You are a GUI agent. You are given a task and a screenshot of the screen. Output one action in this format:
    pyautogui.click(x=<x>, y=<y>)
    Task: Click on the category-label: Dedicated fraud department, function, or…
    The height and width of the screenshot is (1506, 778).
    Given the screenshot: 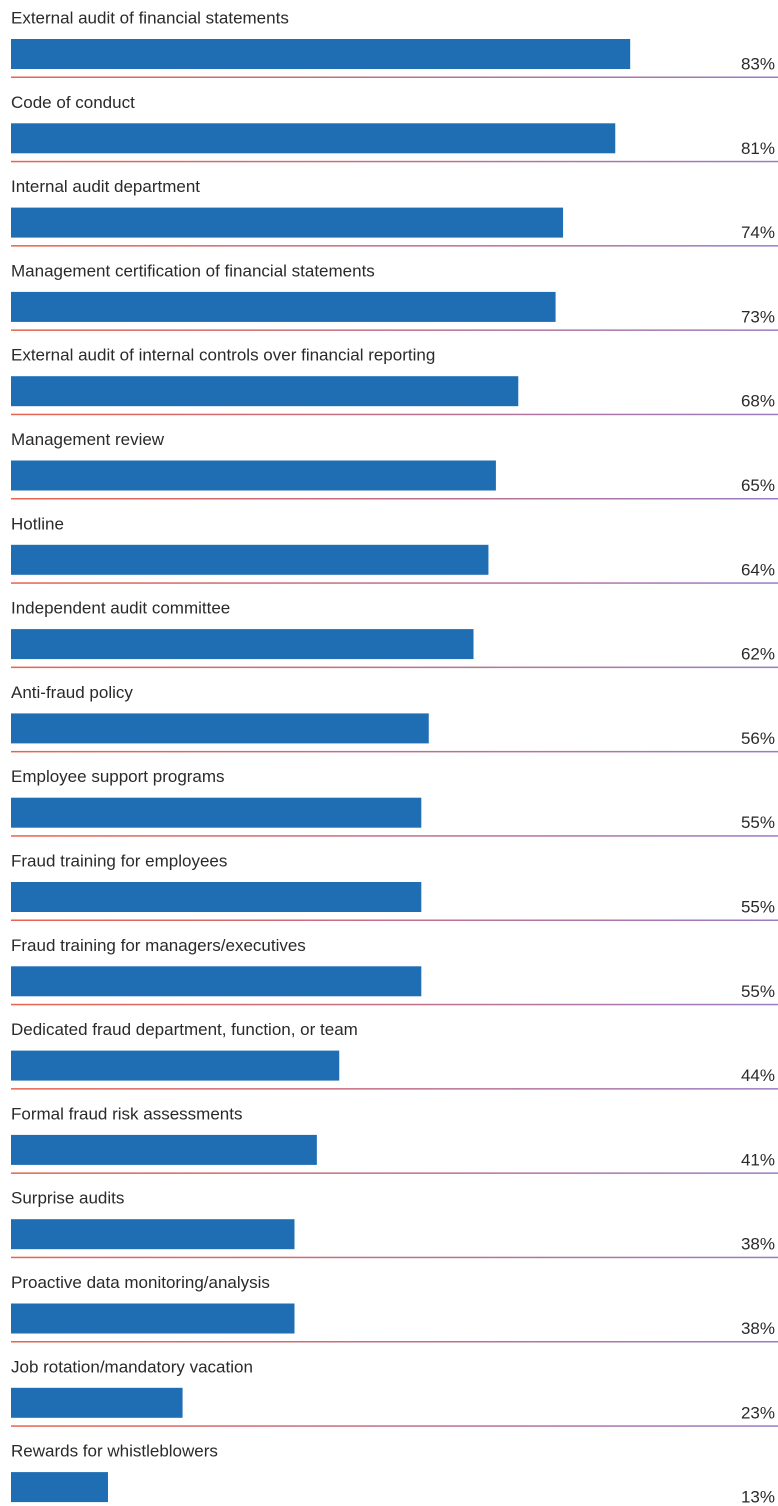 What is the action you would take?
    pyautogui.click(x=184, y=1029)
    